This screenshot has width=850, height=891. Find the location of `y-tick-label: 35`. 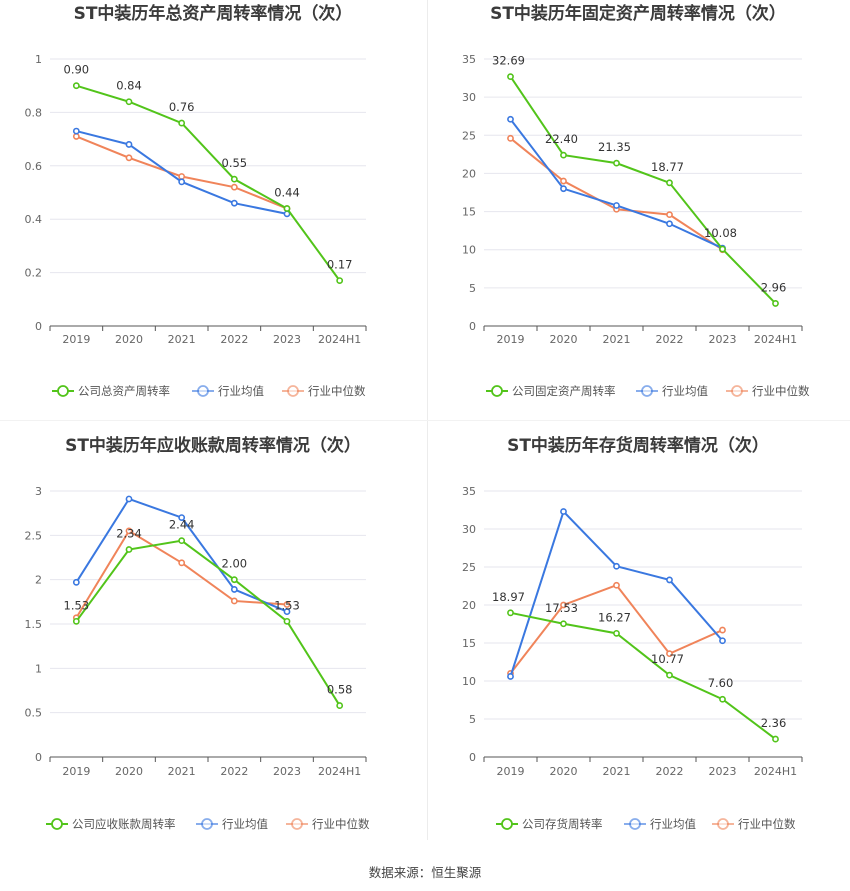

y-tick-label: 35 is located at coordinates (469, 491).